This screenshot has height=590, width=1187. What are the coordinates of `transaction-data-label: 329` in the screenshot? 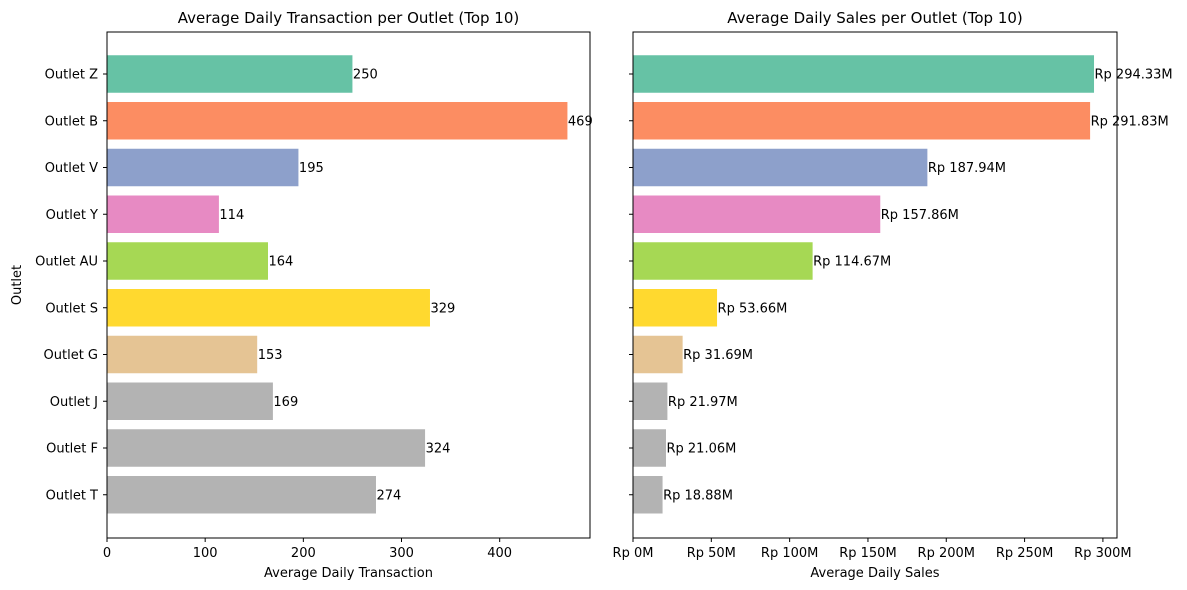 It's located at (442, 308).